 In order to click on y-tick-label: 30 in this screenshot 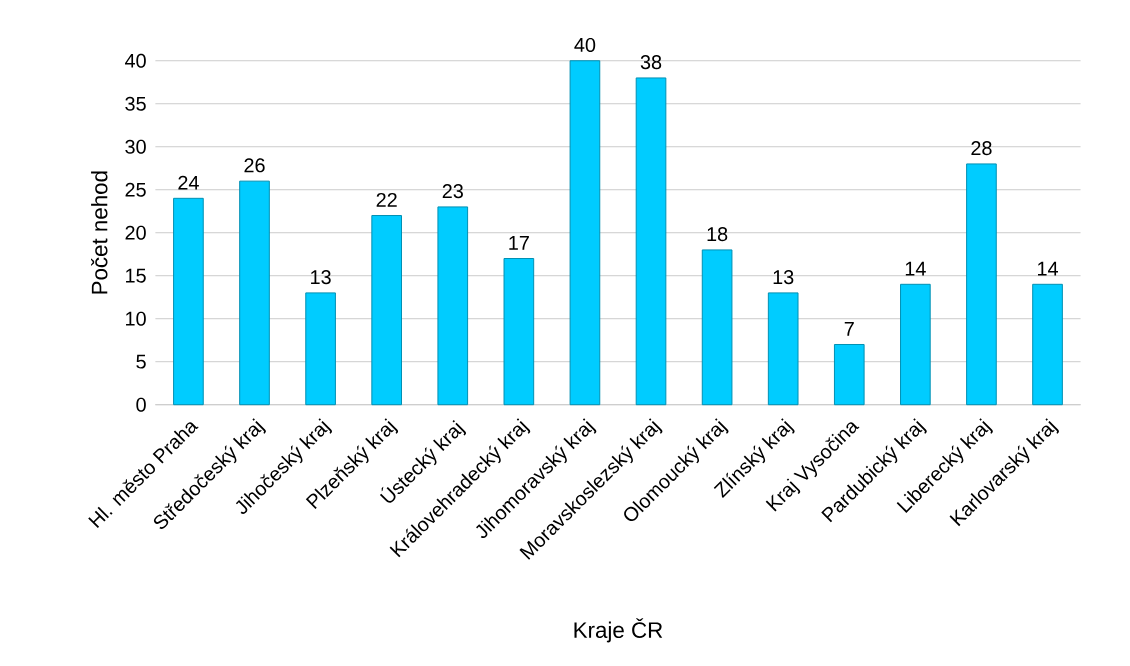, I will do `click(135, 146)`.